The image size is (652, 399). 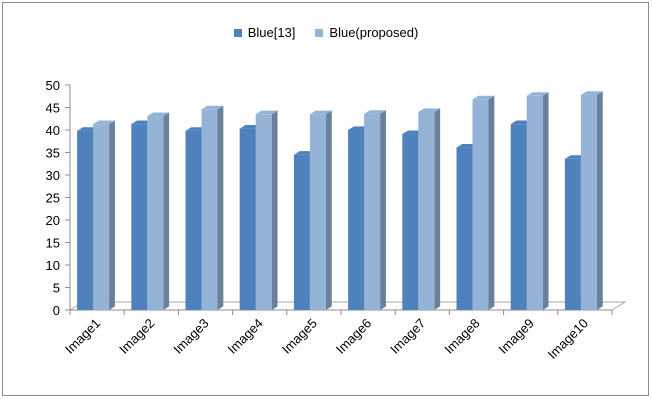 I want to click on x-tick-label-Image2: Image2, so click(x=136, y=336).